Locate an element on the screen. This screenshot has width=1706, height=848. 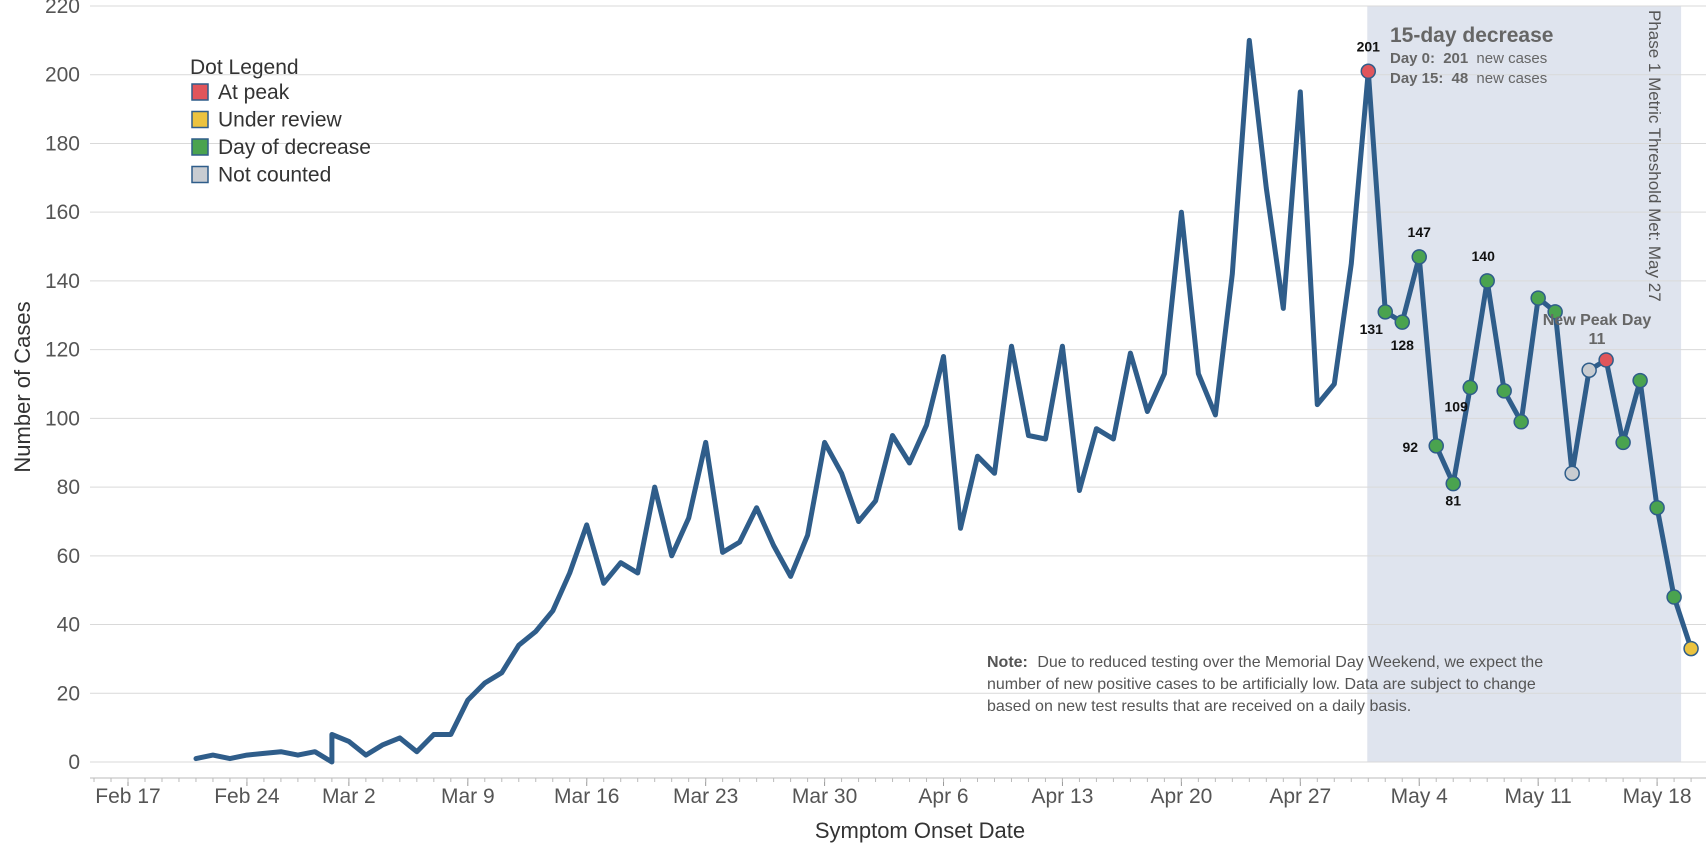
data-label: 201 is located at coordinates (1369, 46).